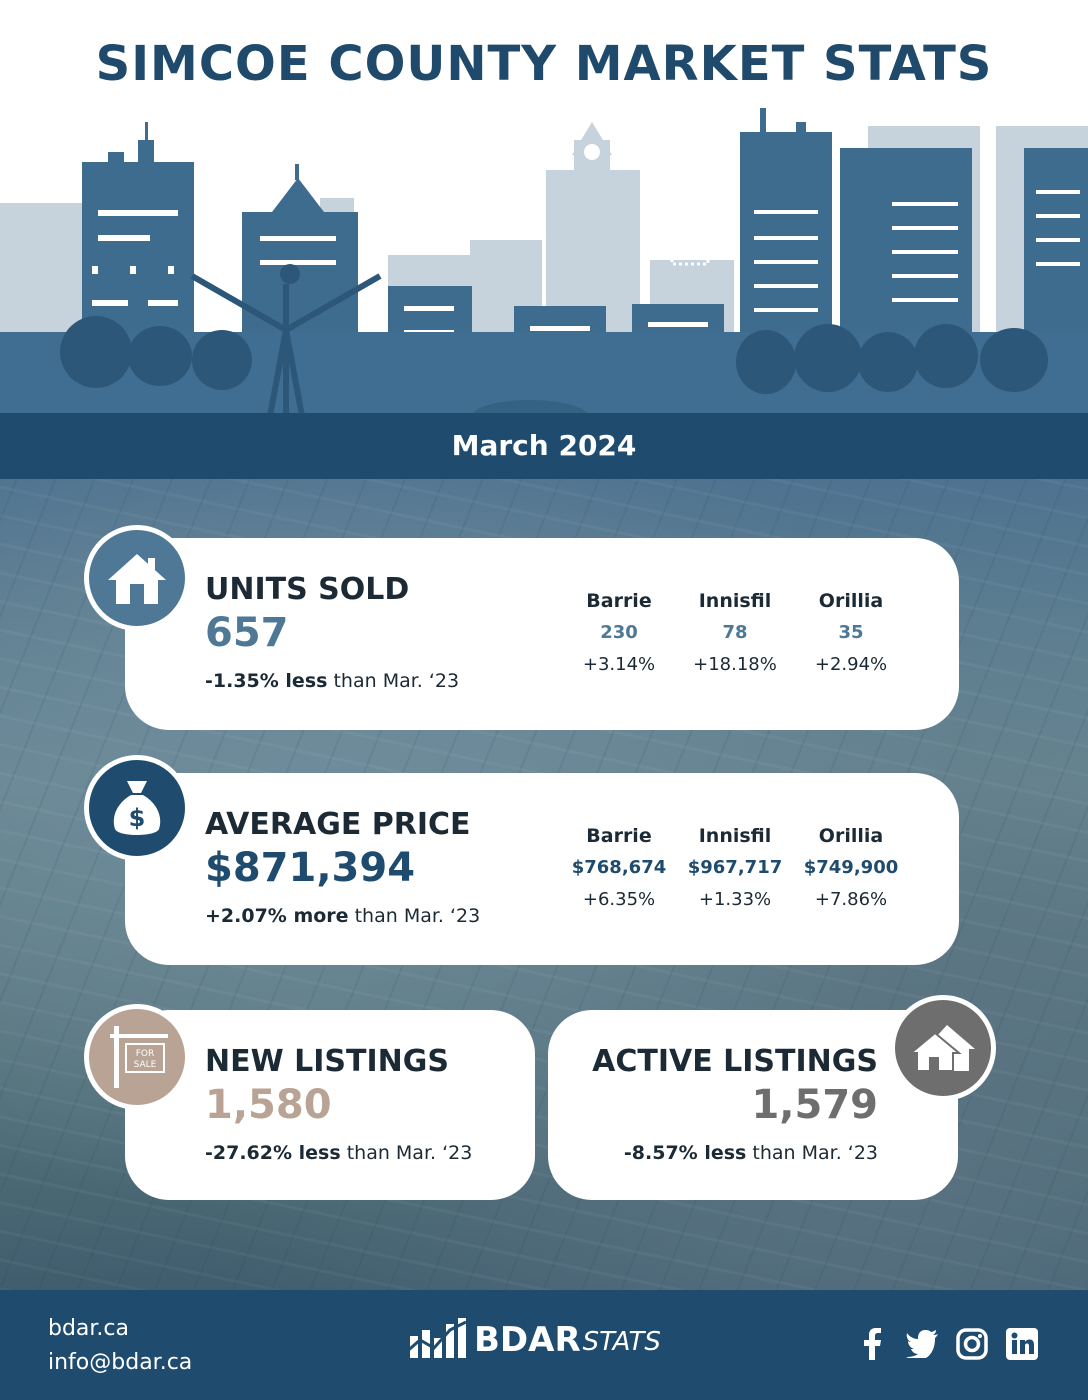 The image size is (1088, 1400). Describe the element at coordinates (338, 824) in the screenshot. I see `average-price-label: AVERAGE PRICE` at that location.